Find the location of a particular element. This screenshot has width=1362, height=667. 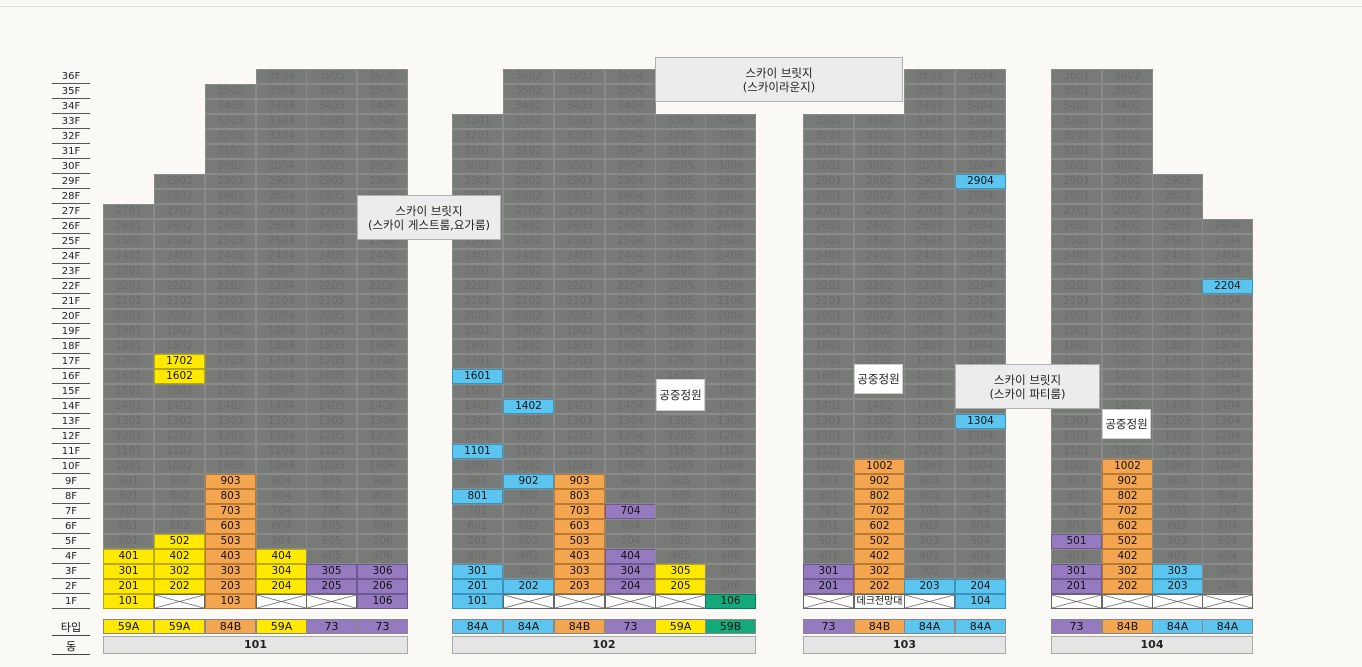

unit-cell: 3106 is located at coordinates (730, 151).